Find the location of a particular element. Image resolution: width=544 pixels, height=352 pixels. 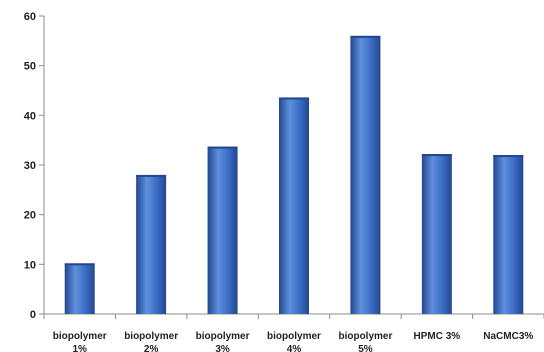

x-tick-label: biopolymer 2% is located at coordinates (151, 341).